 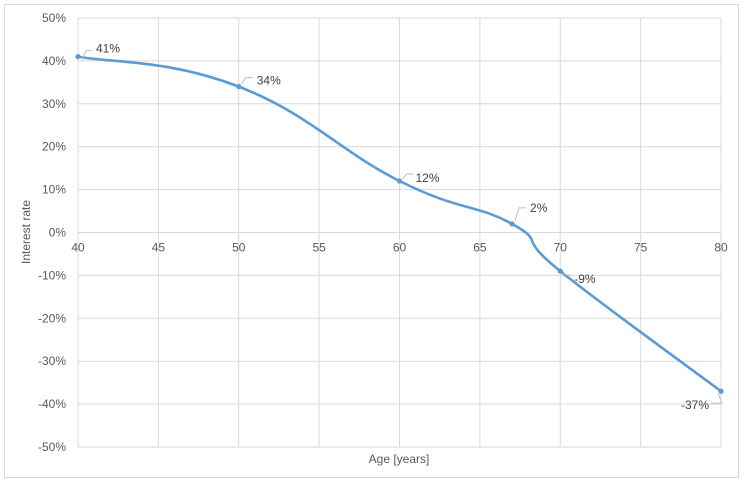 I want to click on y-tick-label: 50%, so click(x=54, y=18).